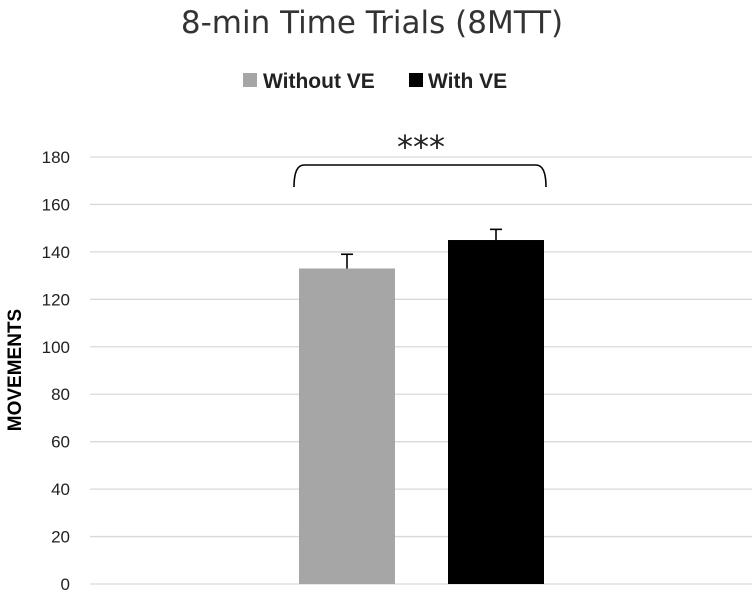  I want to click on legend-swatch-with-ve, so click(416, 80).